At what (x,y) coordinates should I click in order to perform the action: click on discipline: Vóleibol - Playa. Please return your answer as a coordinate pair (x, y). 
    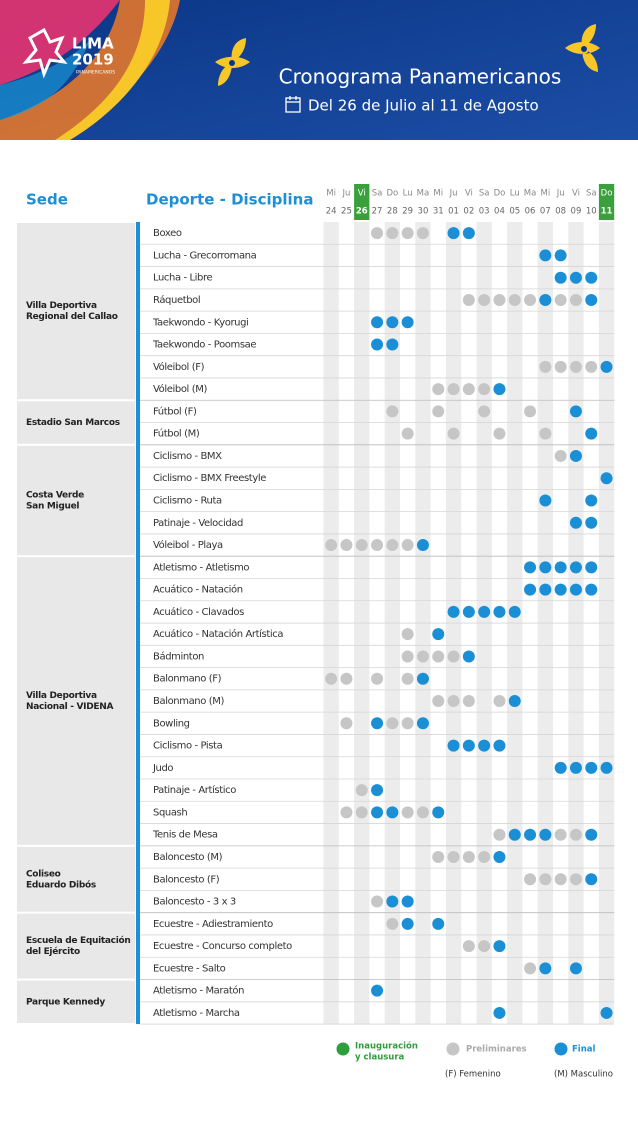
    Looking at the image, I should click on (188, 545).